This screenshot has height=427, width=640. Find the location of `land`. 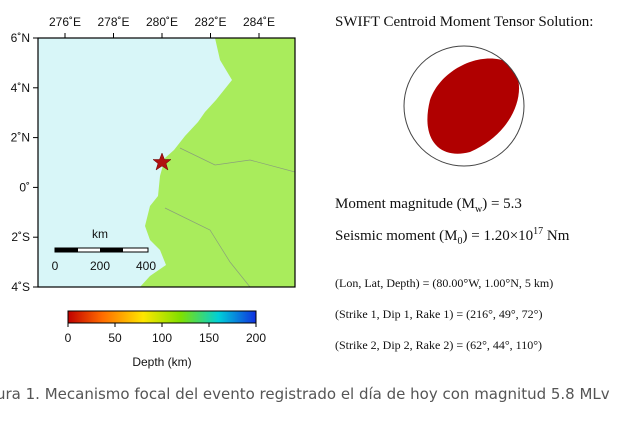

land is located at coordinates (217, 162).